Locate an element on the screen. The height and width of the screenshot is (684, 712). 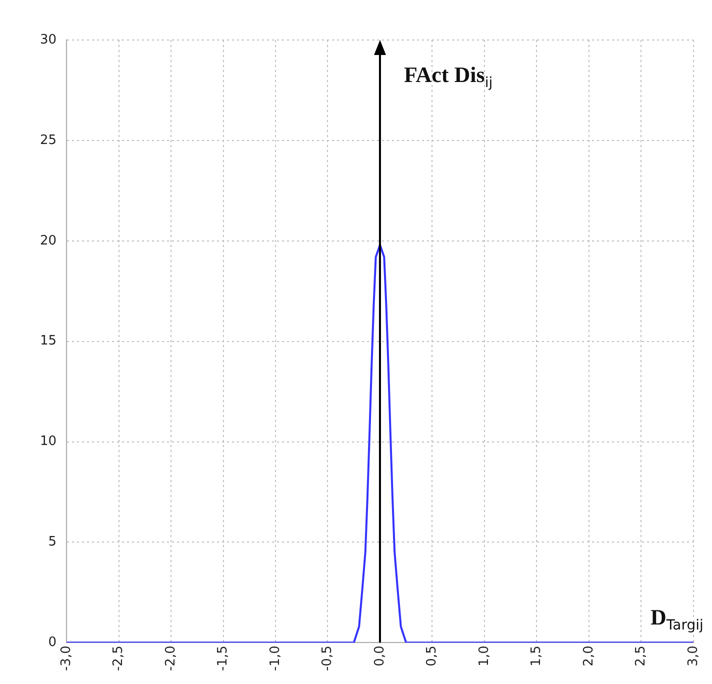
x-tick-label: 3,0 is located at coordinates (693, 656).